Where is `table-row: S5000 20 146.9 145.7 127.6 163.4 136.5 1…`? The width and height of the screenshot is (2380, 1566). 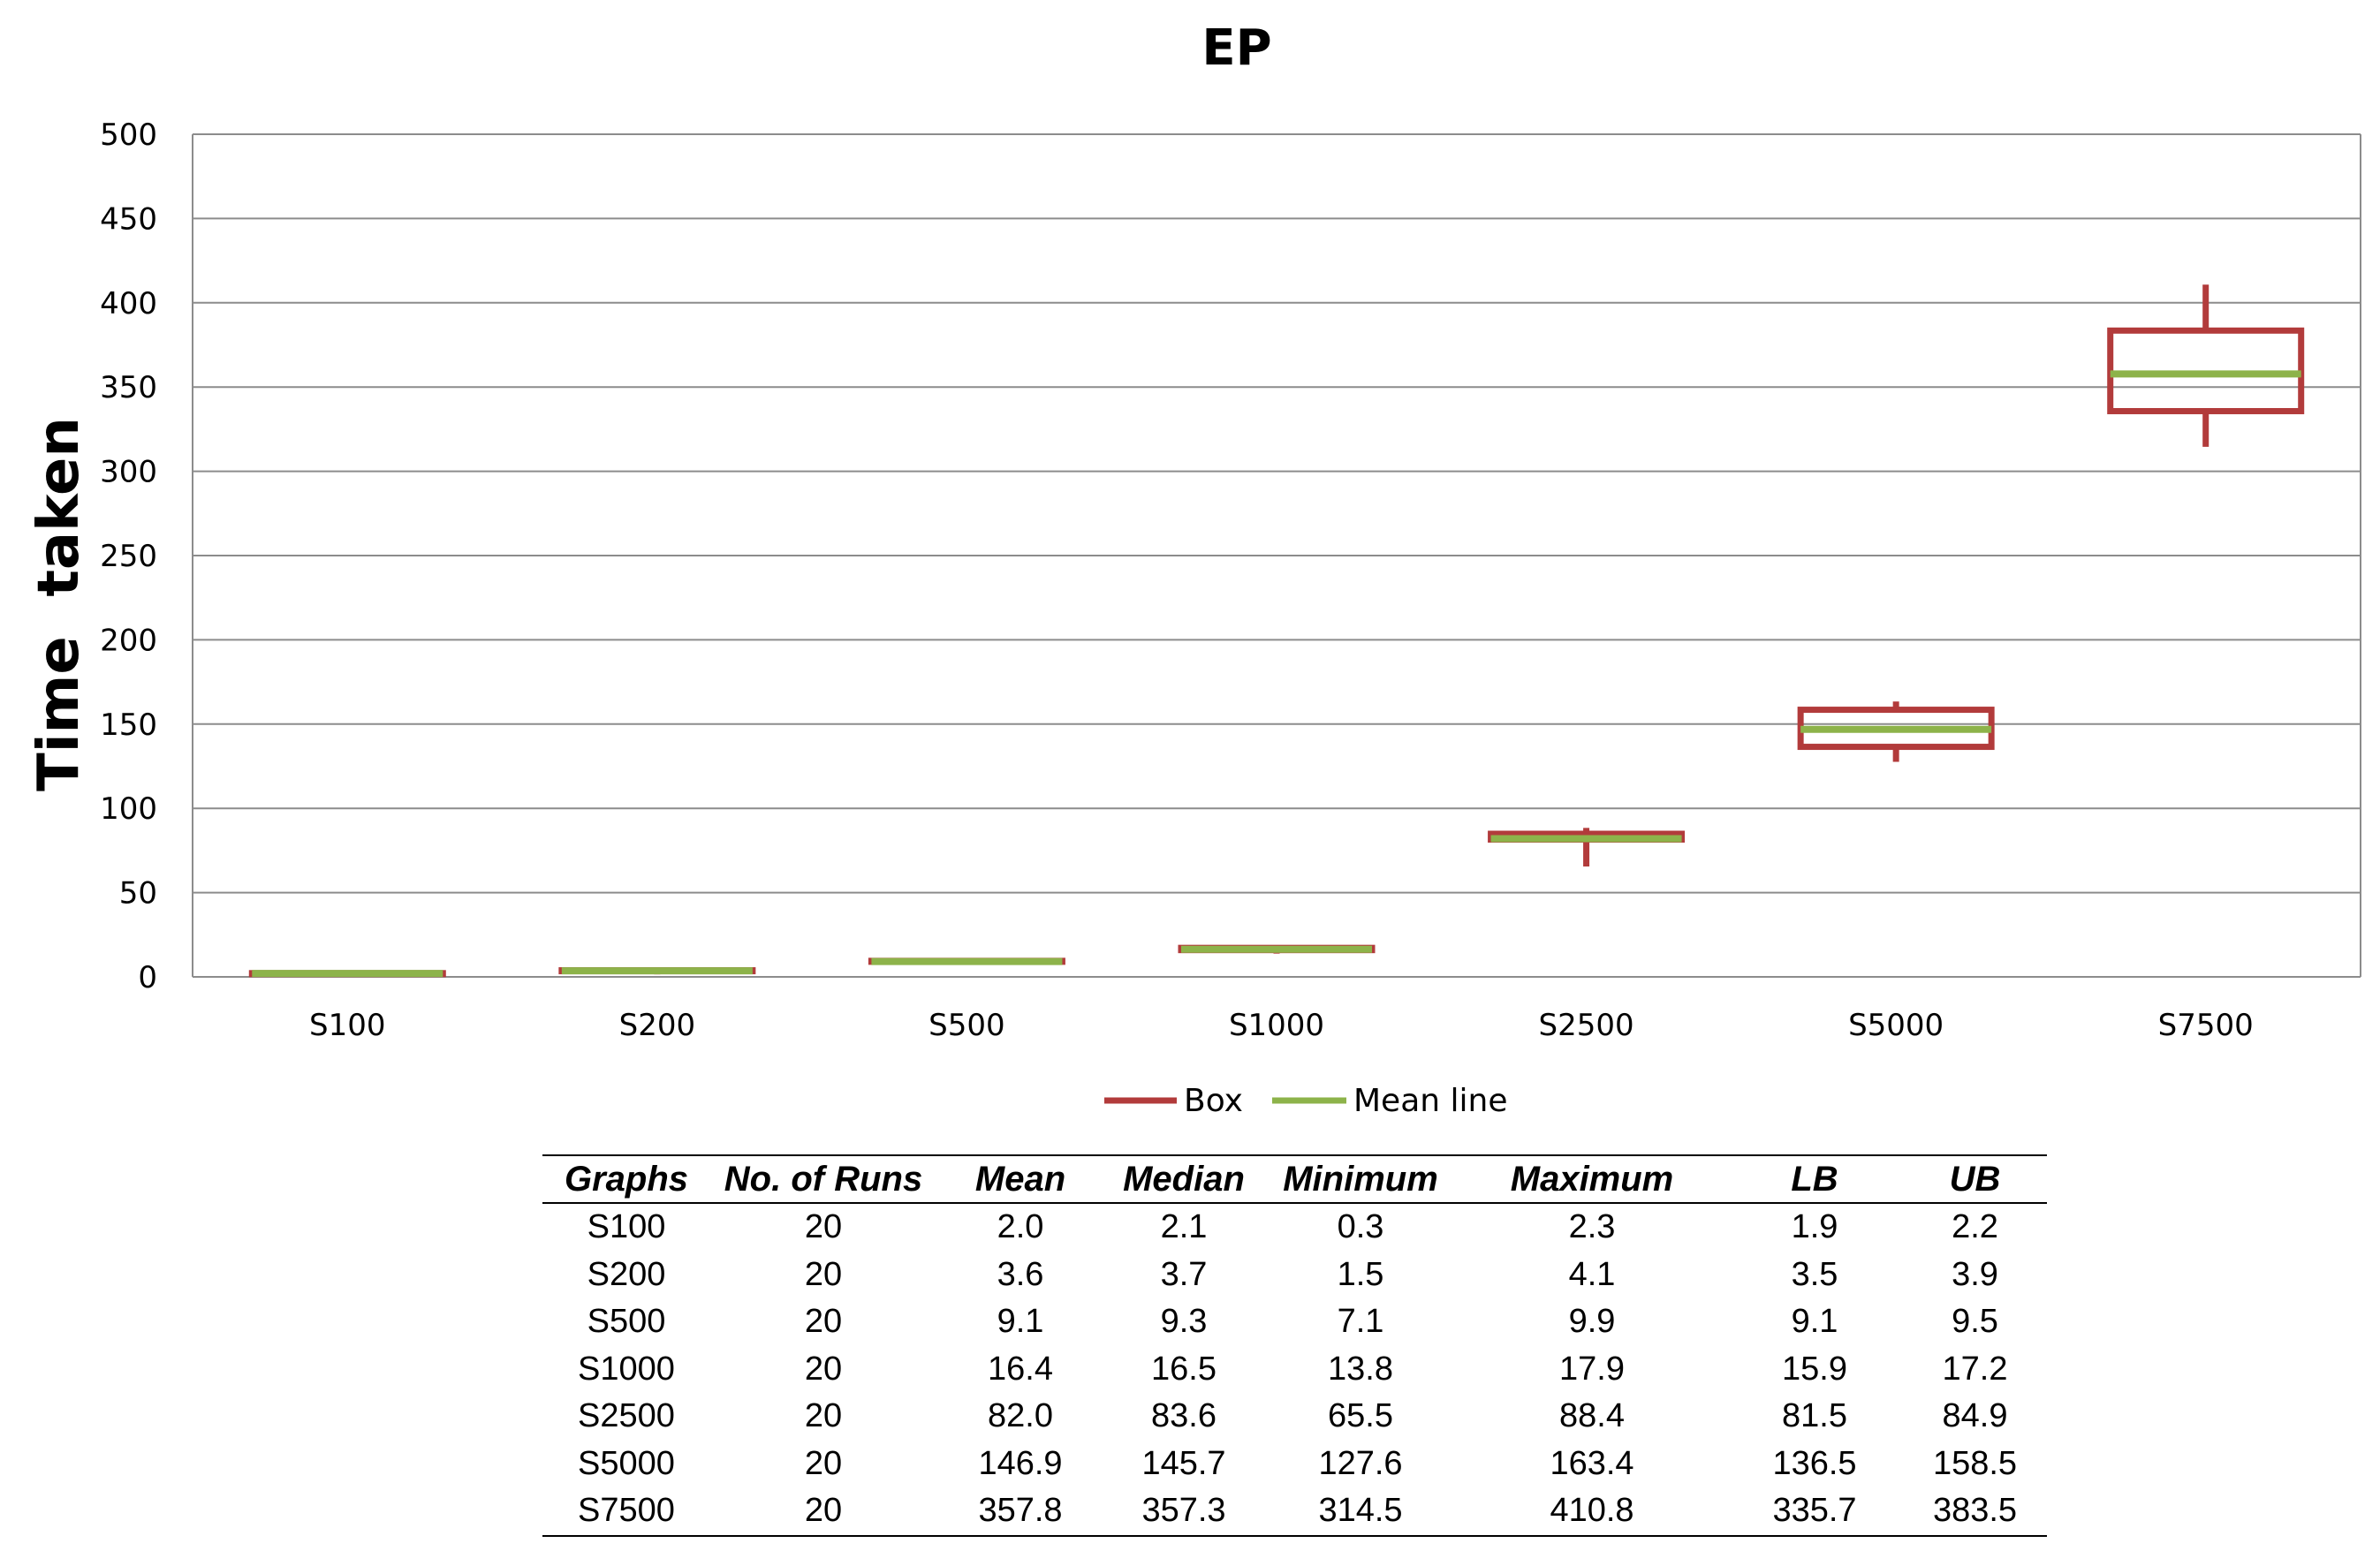
table-row: S5000 20 146.9 145.7 127.6 163.4 136.5 1… is located at coordinates (1294, 1464).